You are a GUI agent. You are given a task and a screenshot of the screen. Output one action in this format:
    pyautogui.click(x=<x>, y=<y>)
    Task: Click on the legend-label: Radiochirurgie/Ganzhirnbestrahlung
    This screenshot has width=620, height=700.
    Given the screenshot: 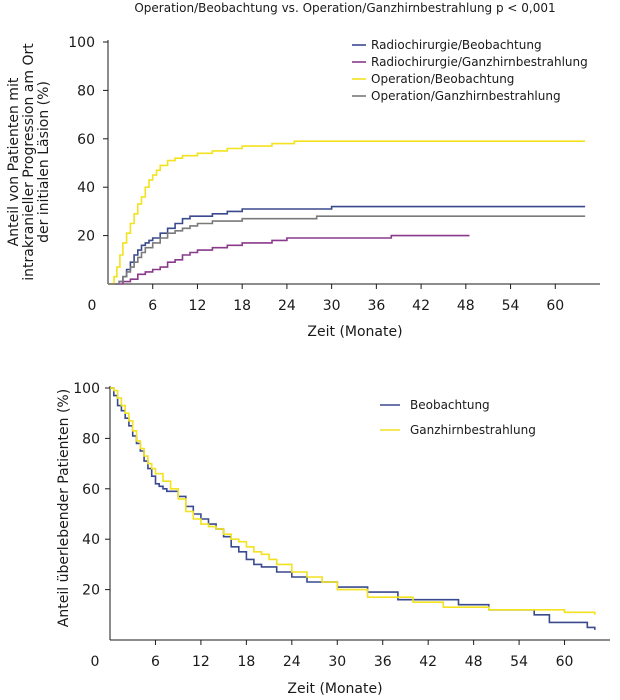 What is the action you would take?
    pyautogui.click(x=479, y=62)
    